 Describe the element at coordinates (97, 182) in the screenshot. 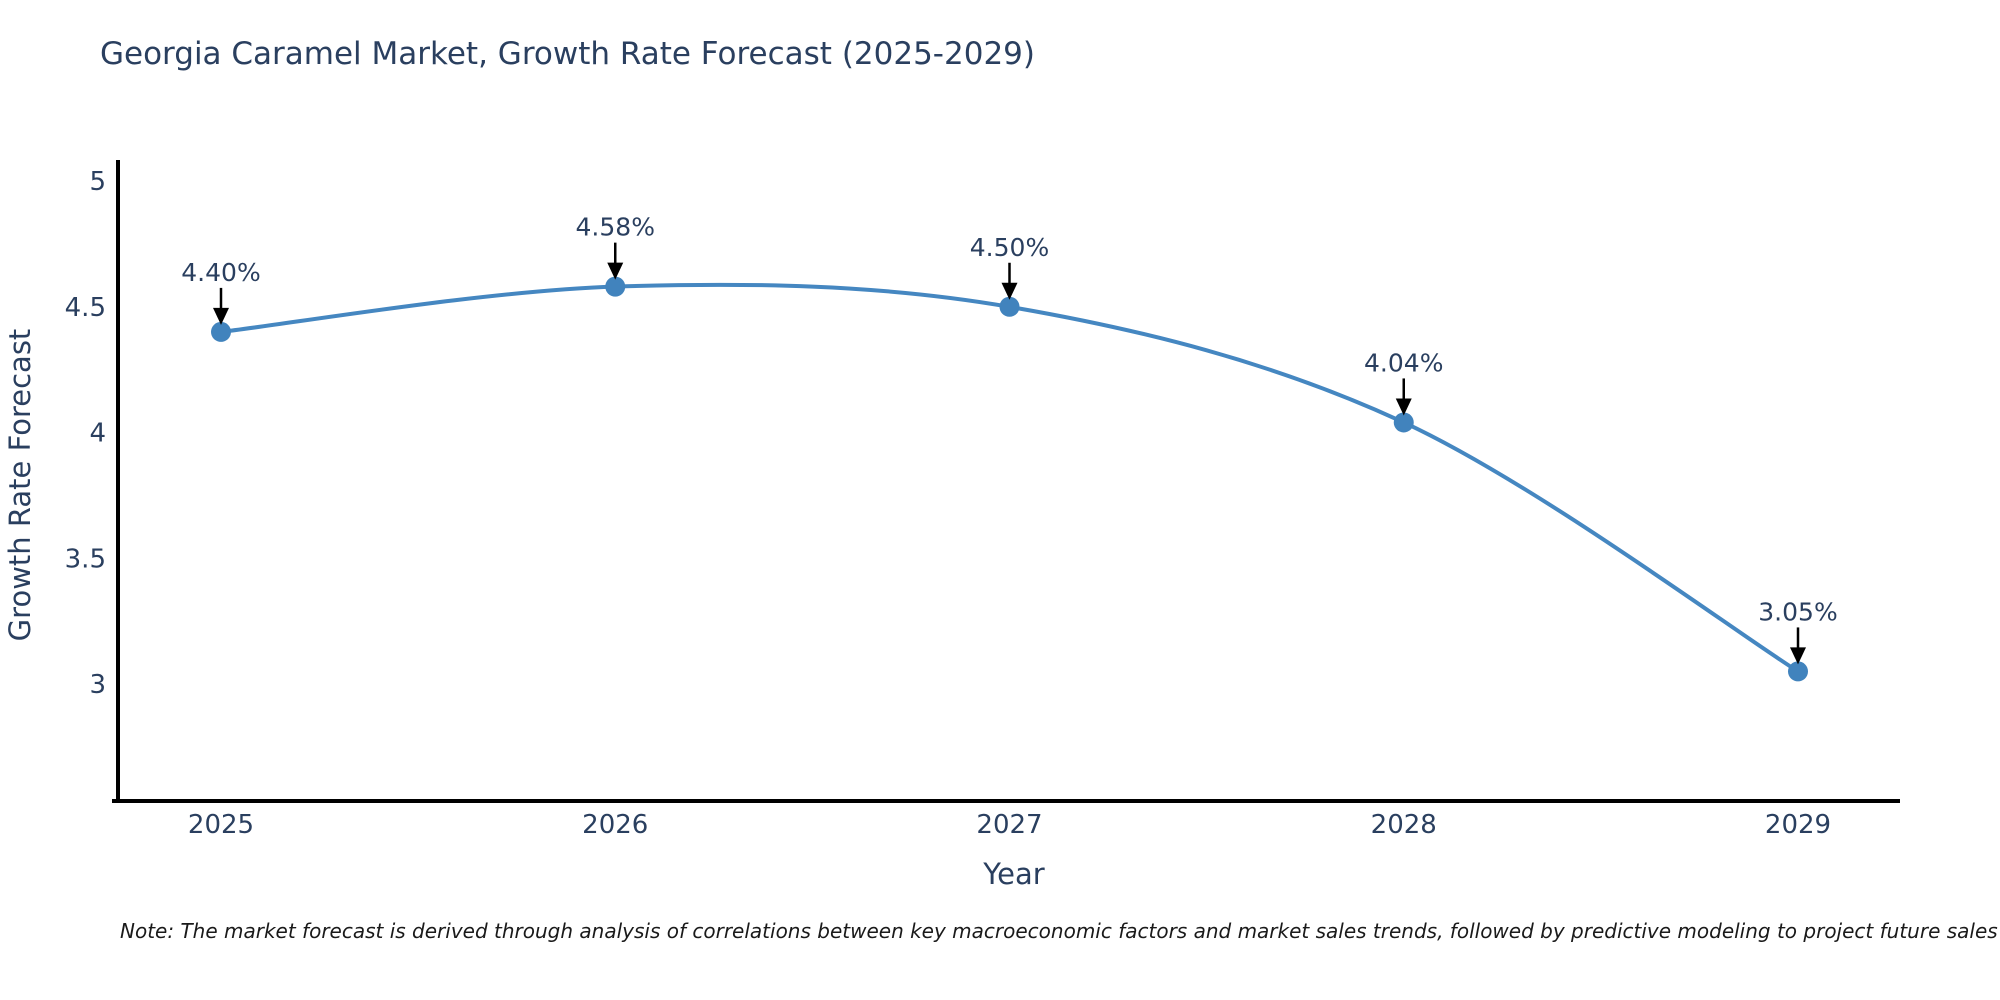

I see `y-tick-label: 5` at that location.